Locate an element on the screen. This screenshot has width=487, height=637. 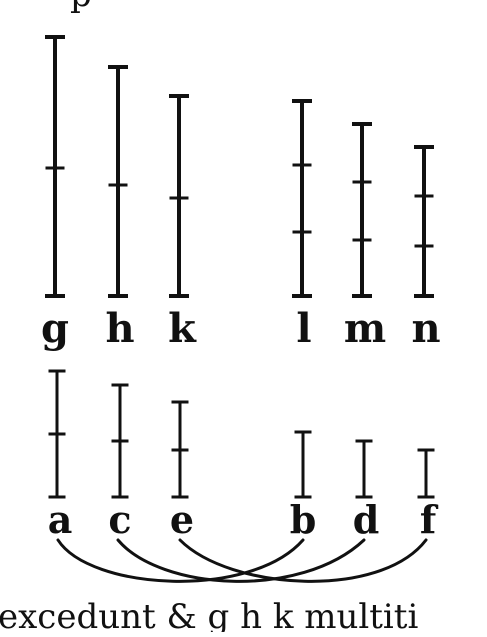
connection-arcs is located at coordinates (242, 560).